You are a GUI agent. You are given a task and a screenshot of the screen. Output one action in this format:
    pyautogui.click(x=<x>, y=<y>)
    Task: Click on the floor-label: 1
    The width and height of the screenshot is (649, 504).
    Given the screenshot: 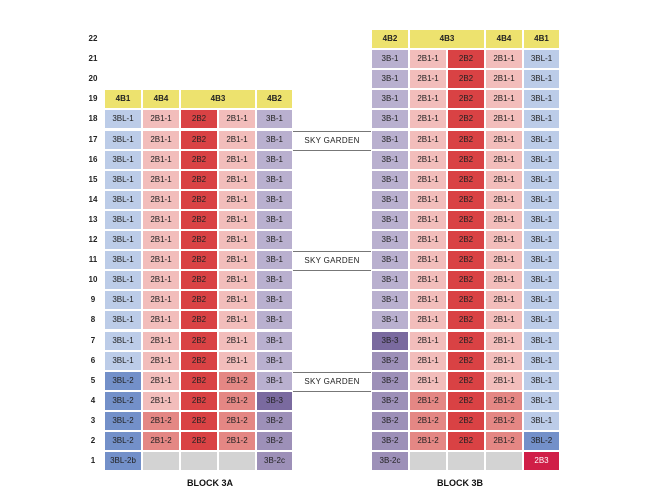 What is the action you would take?
    pyautogui.click(x=93, y=461)
    